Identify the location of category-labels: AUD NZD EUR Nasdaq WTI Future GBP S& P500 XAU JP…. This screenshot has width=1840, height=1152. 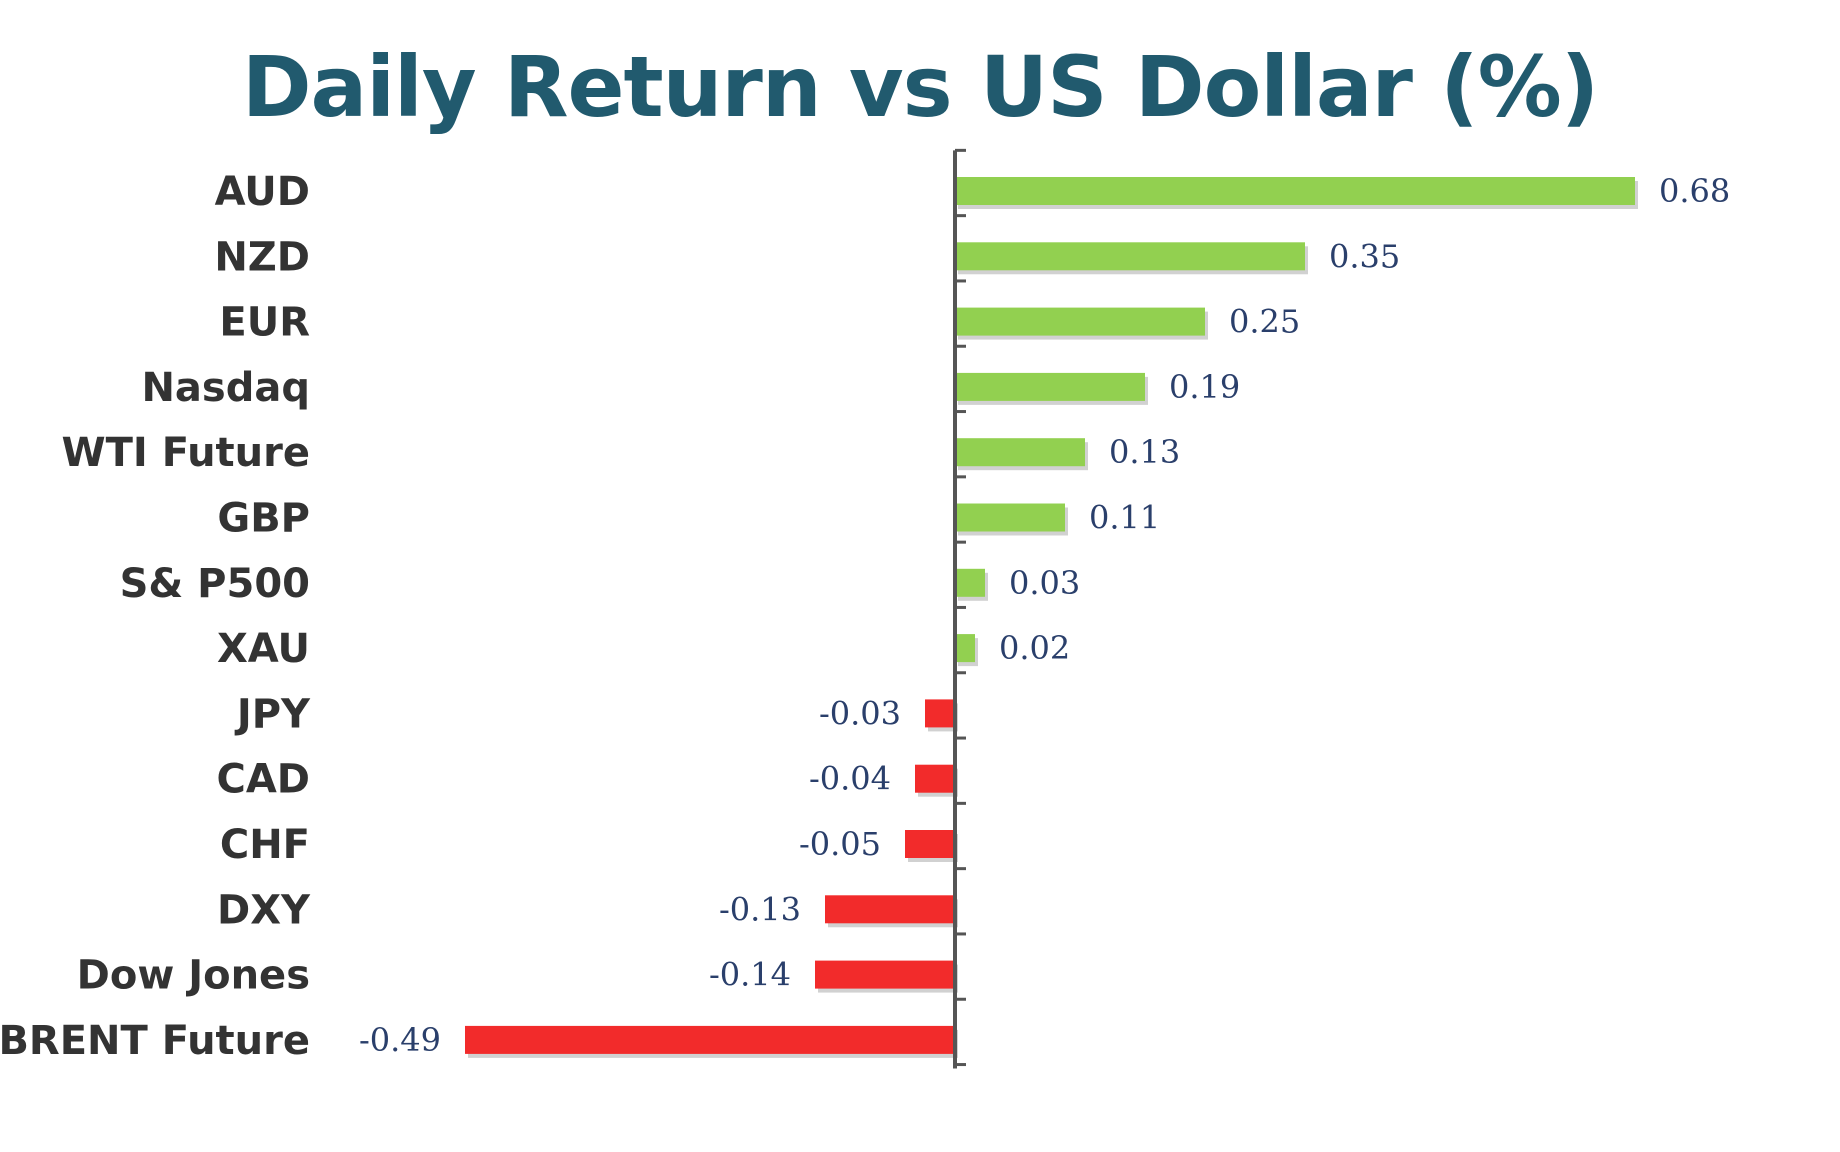
(155, 616).